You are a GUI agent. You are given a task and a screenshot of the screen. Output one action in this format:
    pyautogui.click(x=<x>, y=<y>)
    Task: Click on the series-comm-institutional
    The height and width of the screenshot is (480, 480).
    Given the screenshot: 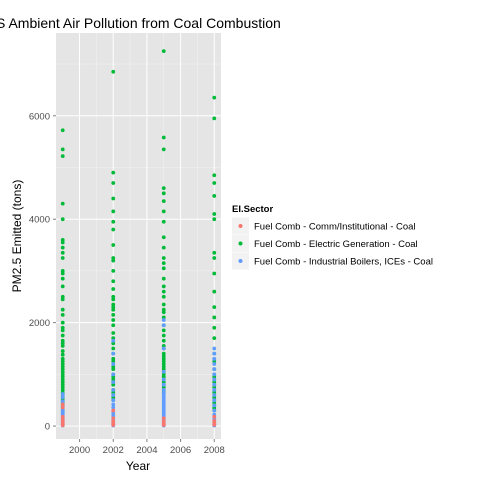 What is the action you would take?
    pyautogui.click(x=138, y=415)
    